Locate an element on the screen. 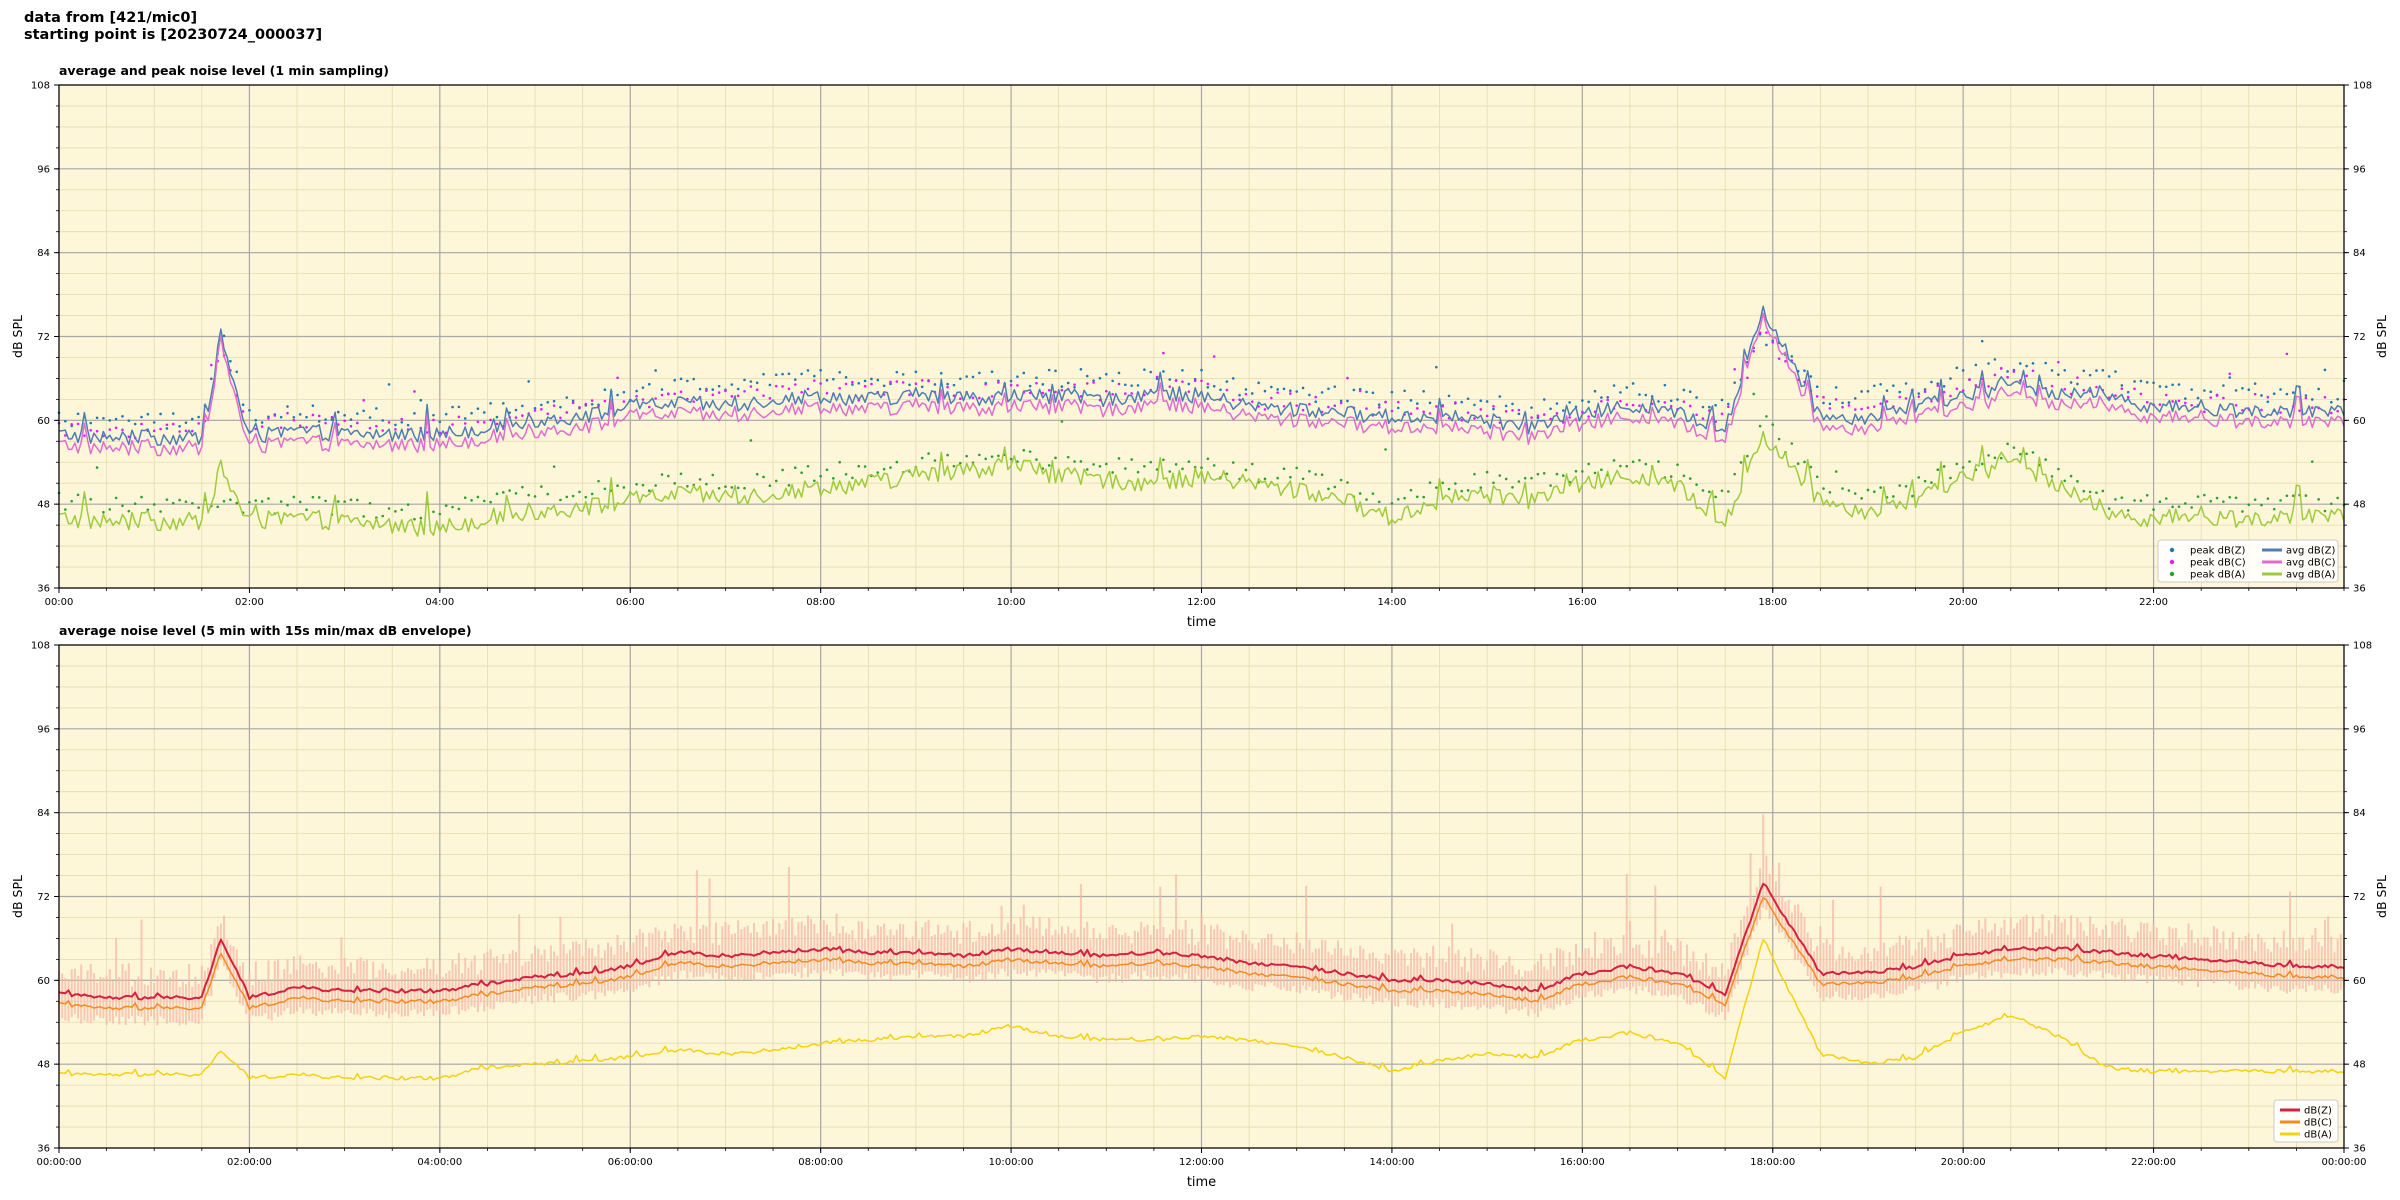 This screenshot has width=2400, height=1200. x-tick-label: 04:00 is located at coordinates (439, 602).